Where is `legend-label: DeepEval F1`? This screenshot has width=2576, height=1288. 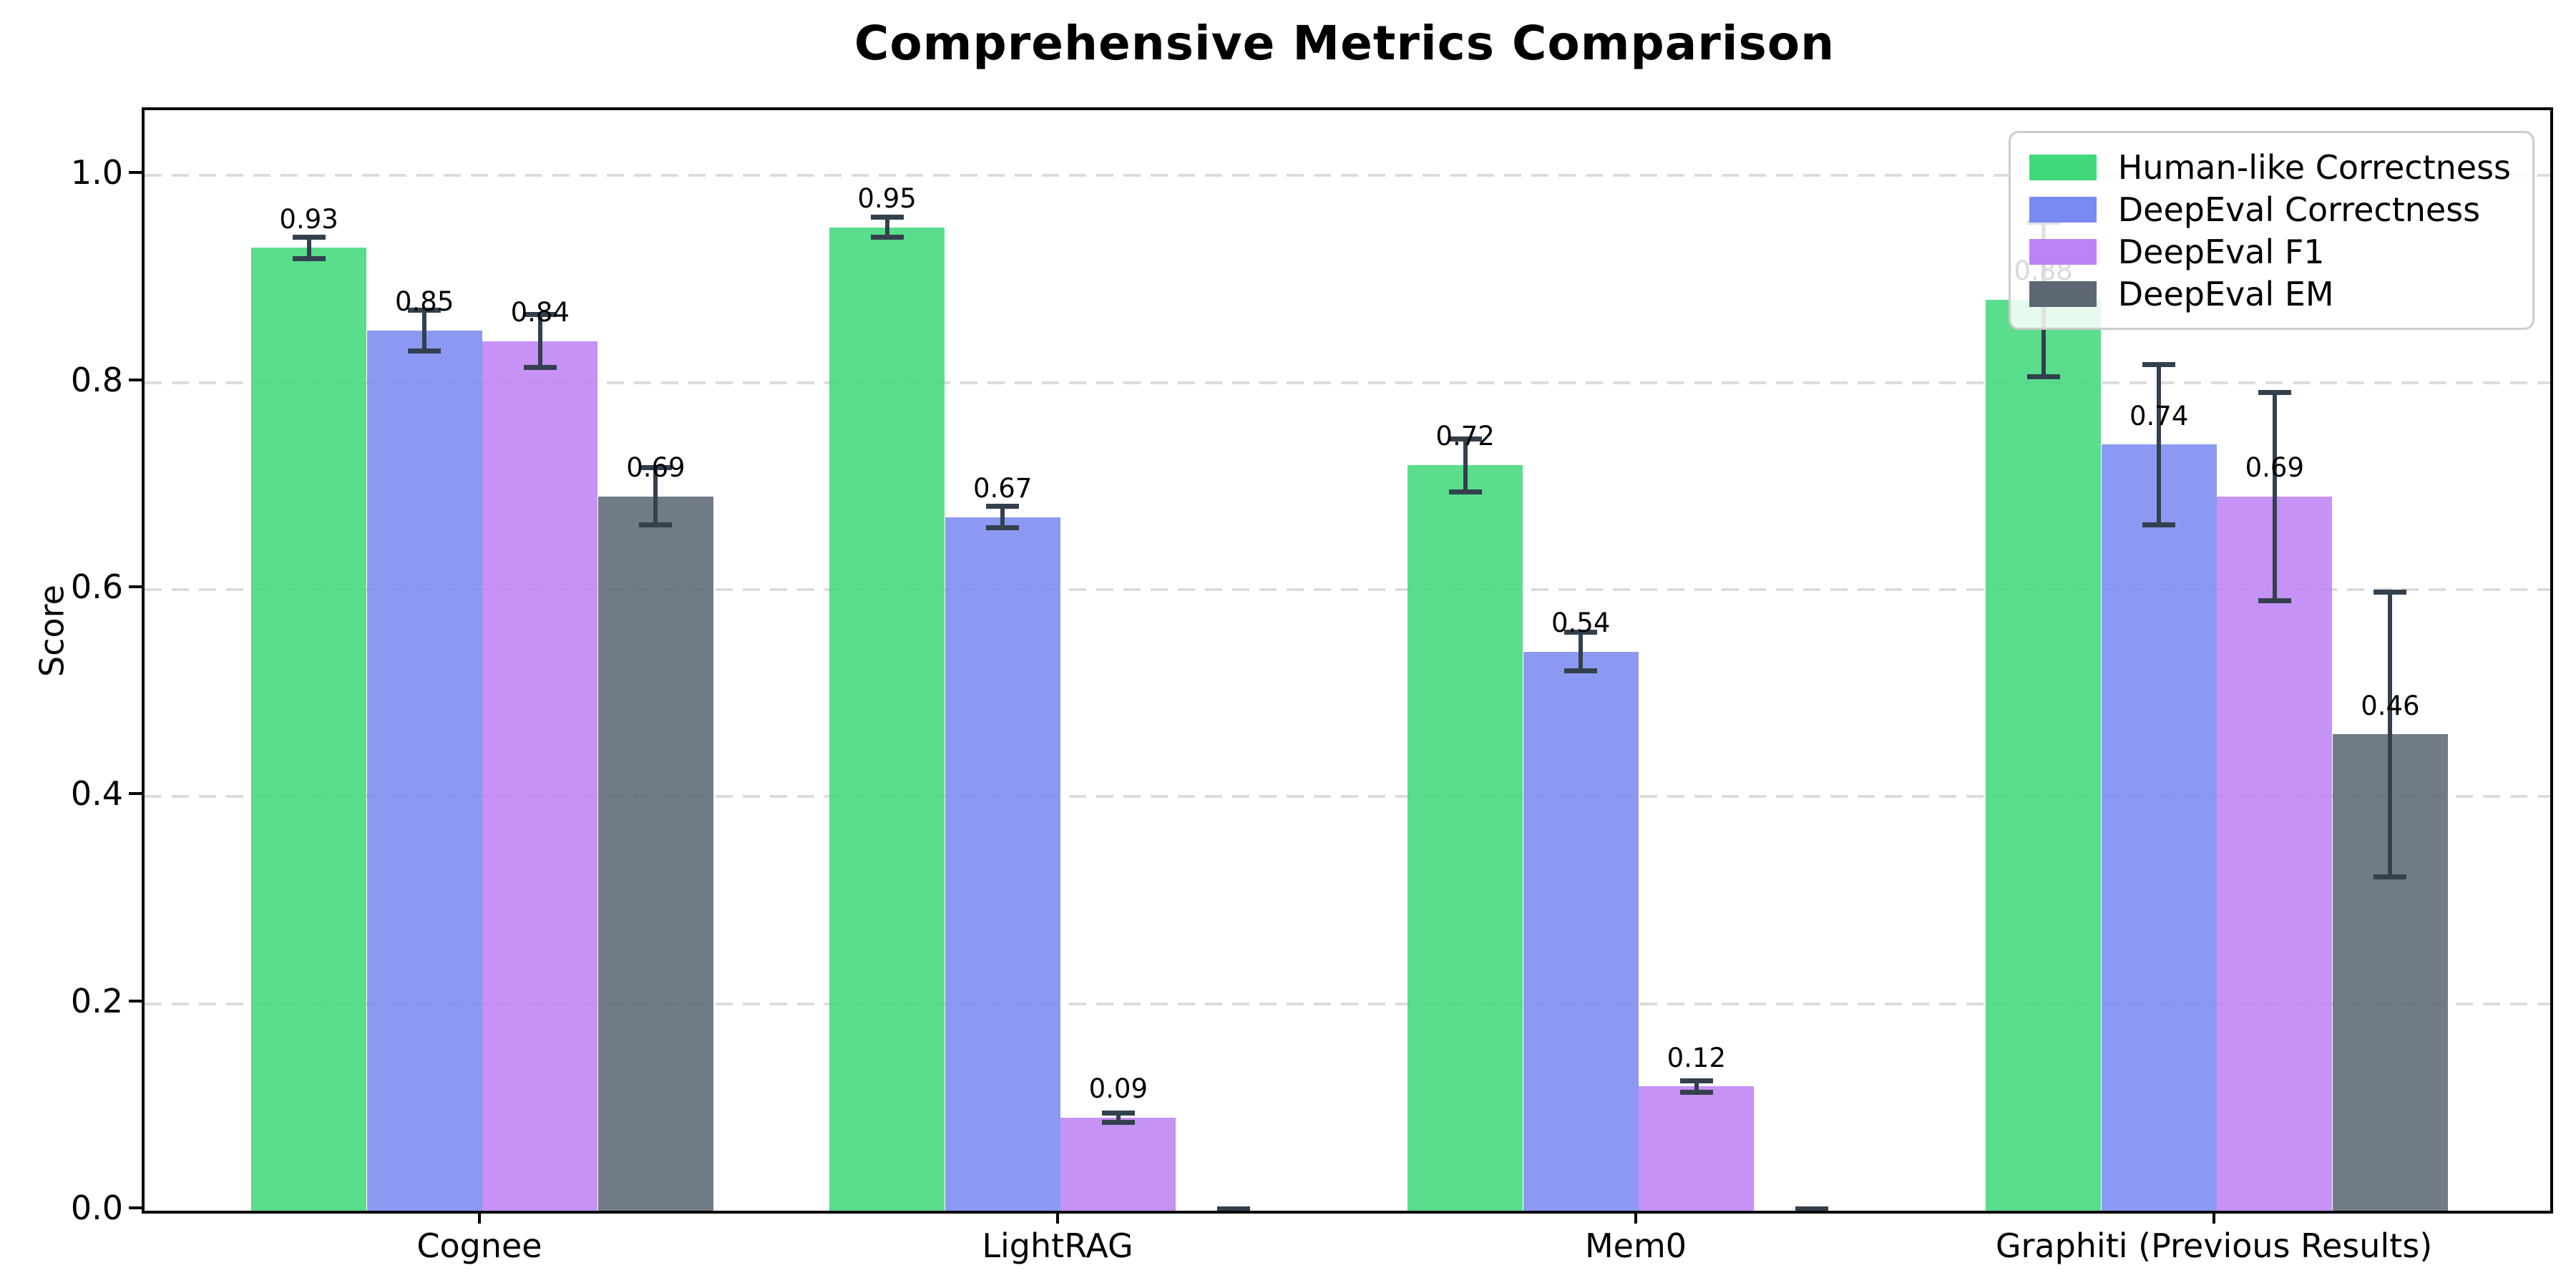 legend-label: DeepEval F1 is located at coordinates (2221, 251).